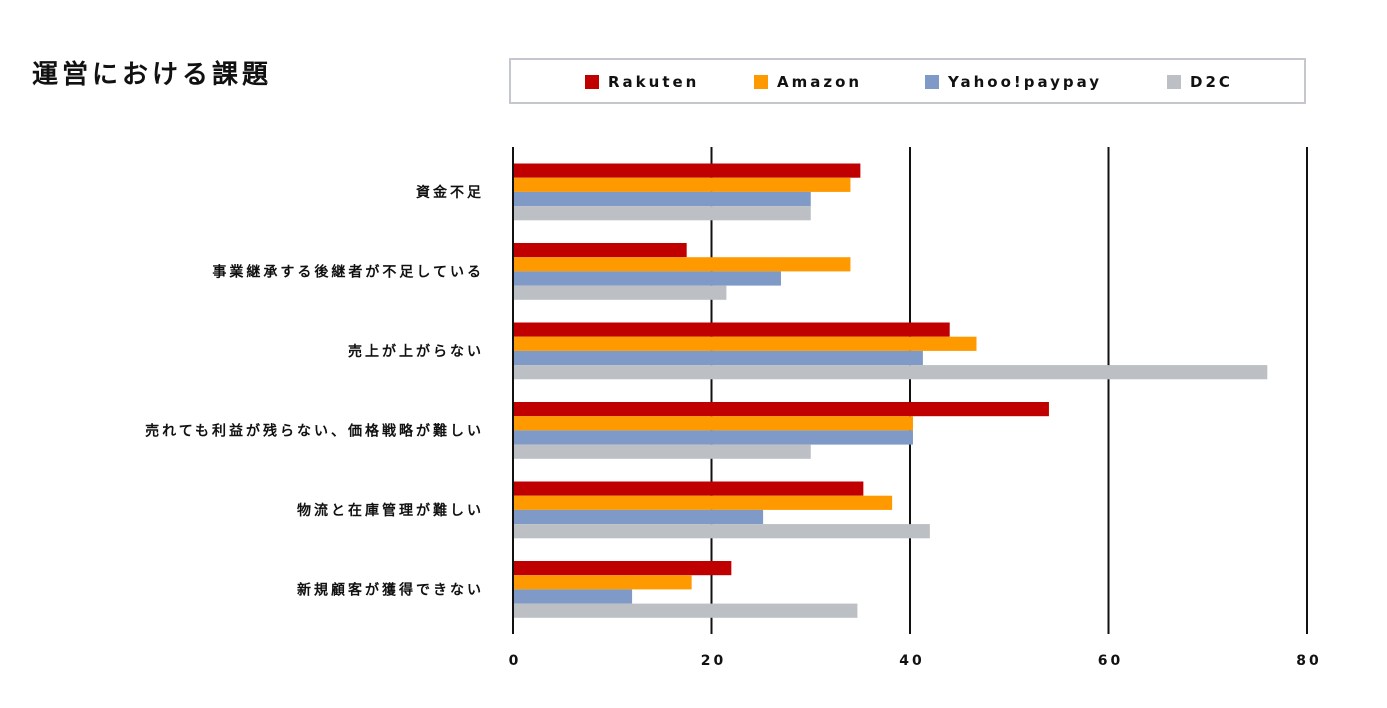 This screenshot has height=708, width=1387. I want to click on legend-item-amazon: Amazon, so click(808, 82).